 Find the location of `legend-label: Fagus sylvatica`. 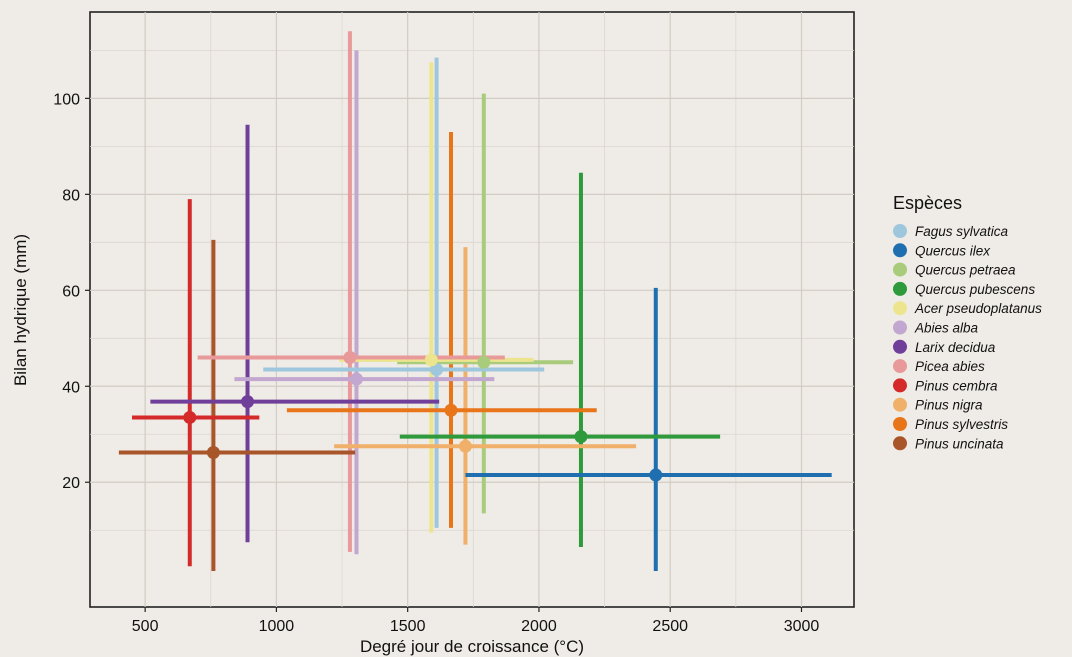

legend-label: Fagus sylvatica is located at coordinates (962, 231).